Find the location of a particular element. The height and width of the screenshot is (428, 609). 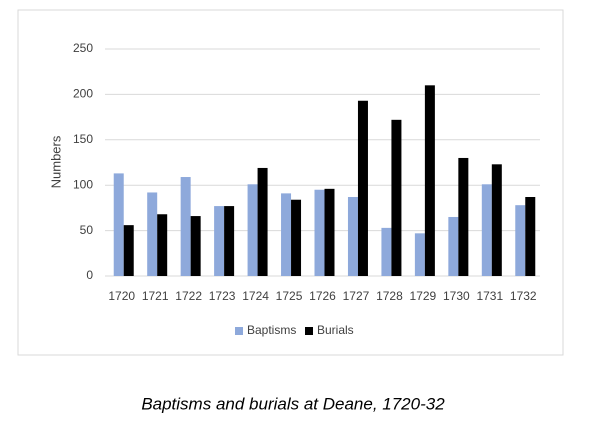

x-tick-label: 1730 is located at coordinates (456, 296).